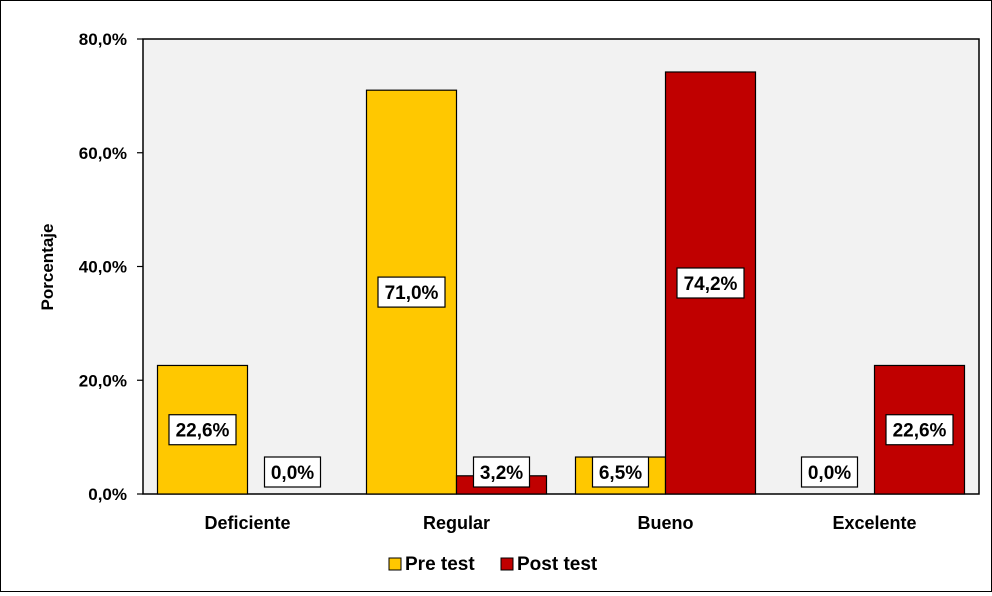  I want to click on x-axis: Deficiente Regular Bueno Excelente, so click(560, 523).